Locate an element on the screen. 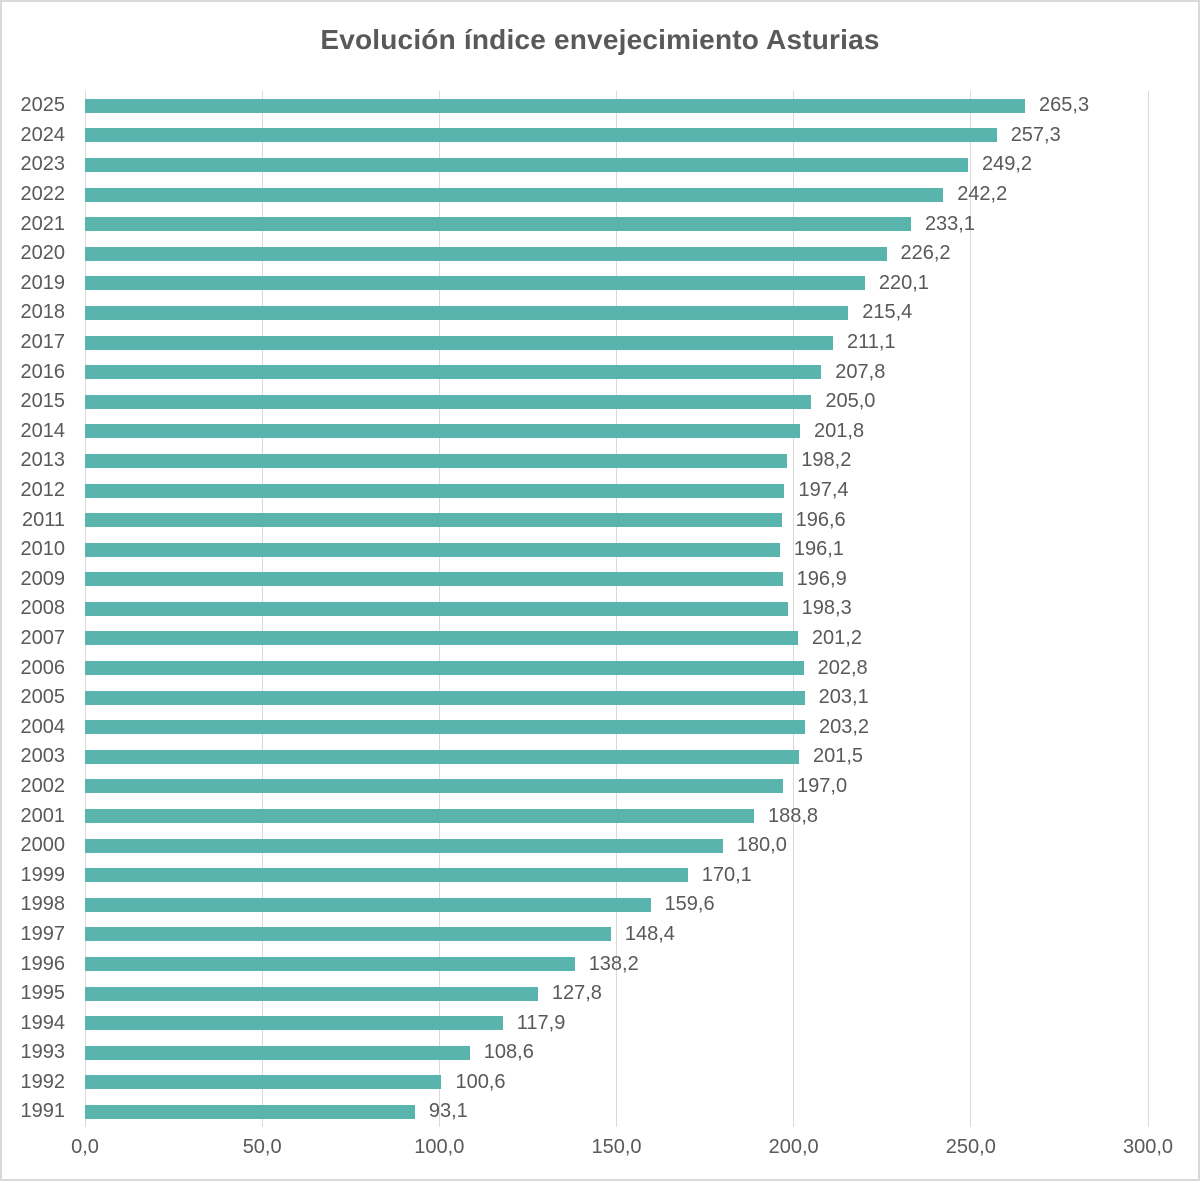 Image resolution: width=1200 pixels, height=1187 pixels. bar-row: 2006 202,8 is located at coordinates (600, 668).